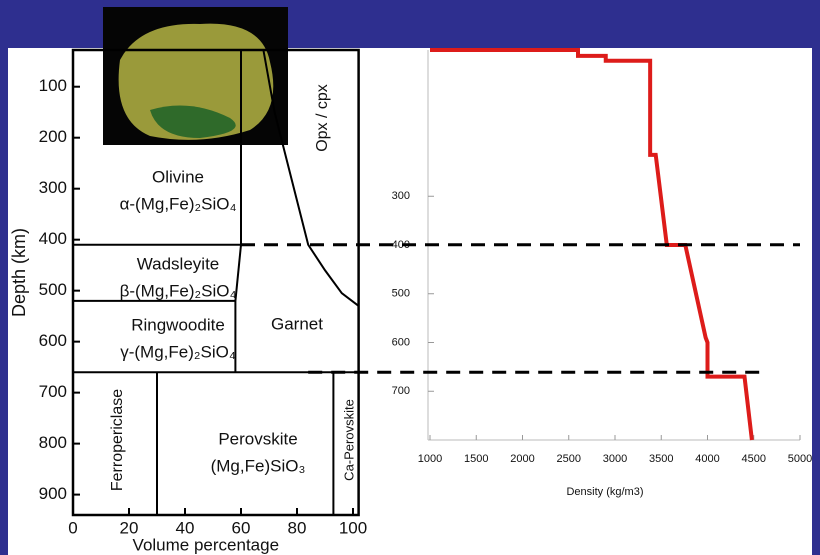 This screenshot has width=820, height=555. Describe the element at coordinates (178, 324) in the screenshot. I see `region-label: Ringwoodite` at that location.